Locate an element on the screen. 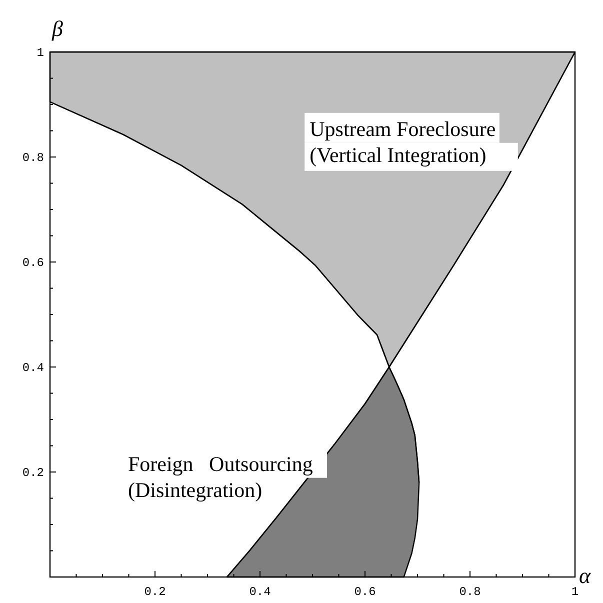  annotation: Upstream Foreclosure (Vertical Integration) is located at coordinates (403, 141).